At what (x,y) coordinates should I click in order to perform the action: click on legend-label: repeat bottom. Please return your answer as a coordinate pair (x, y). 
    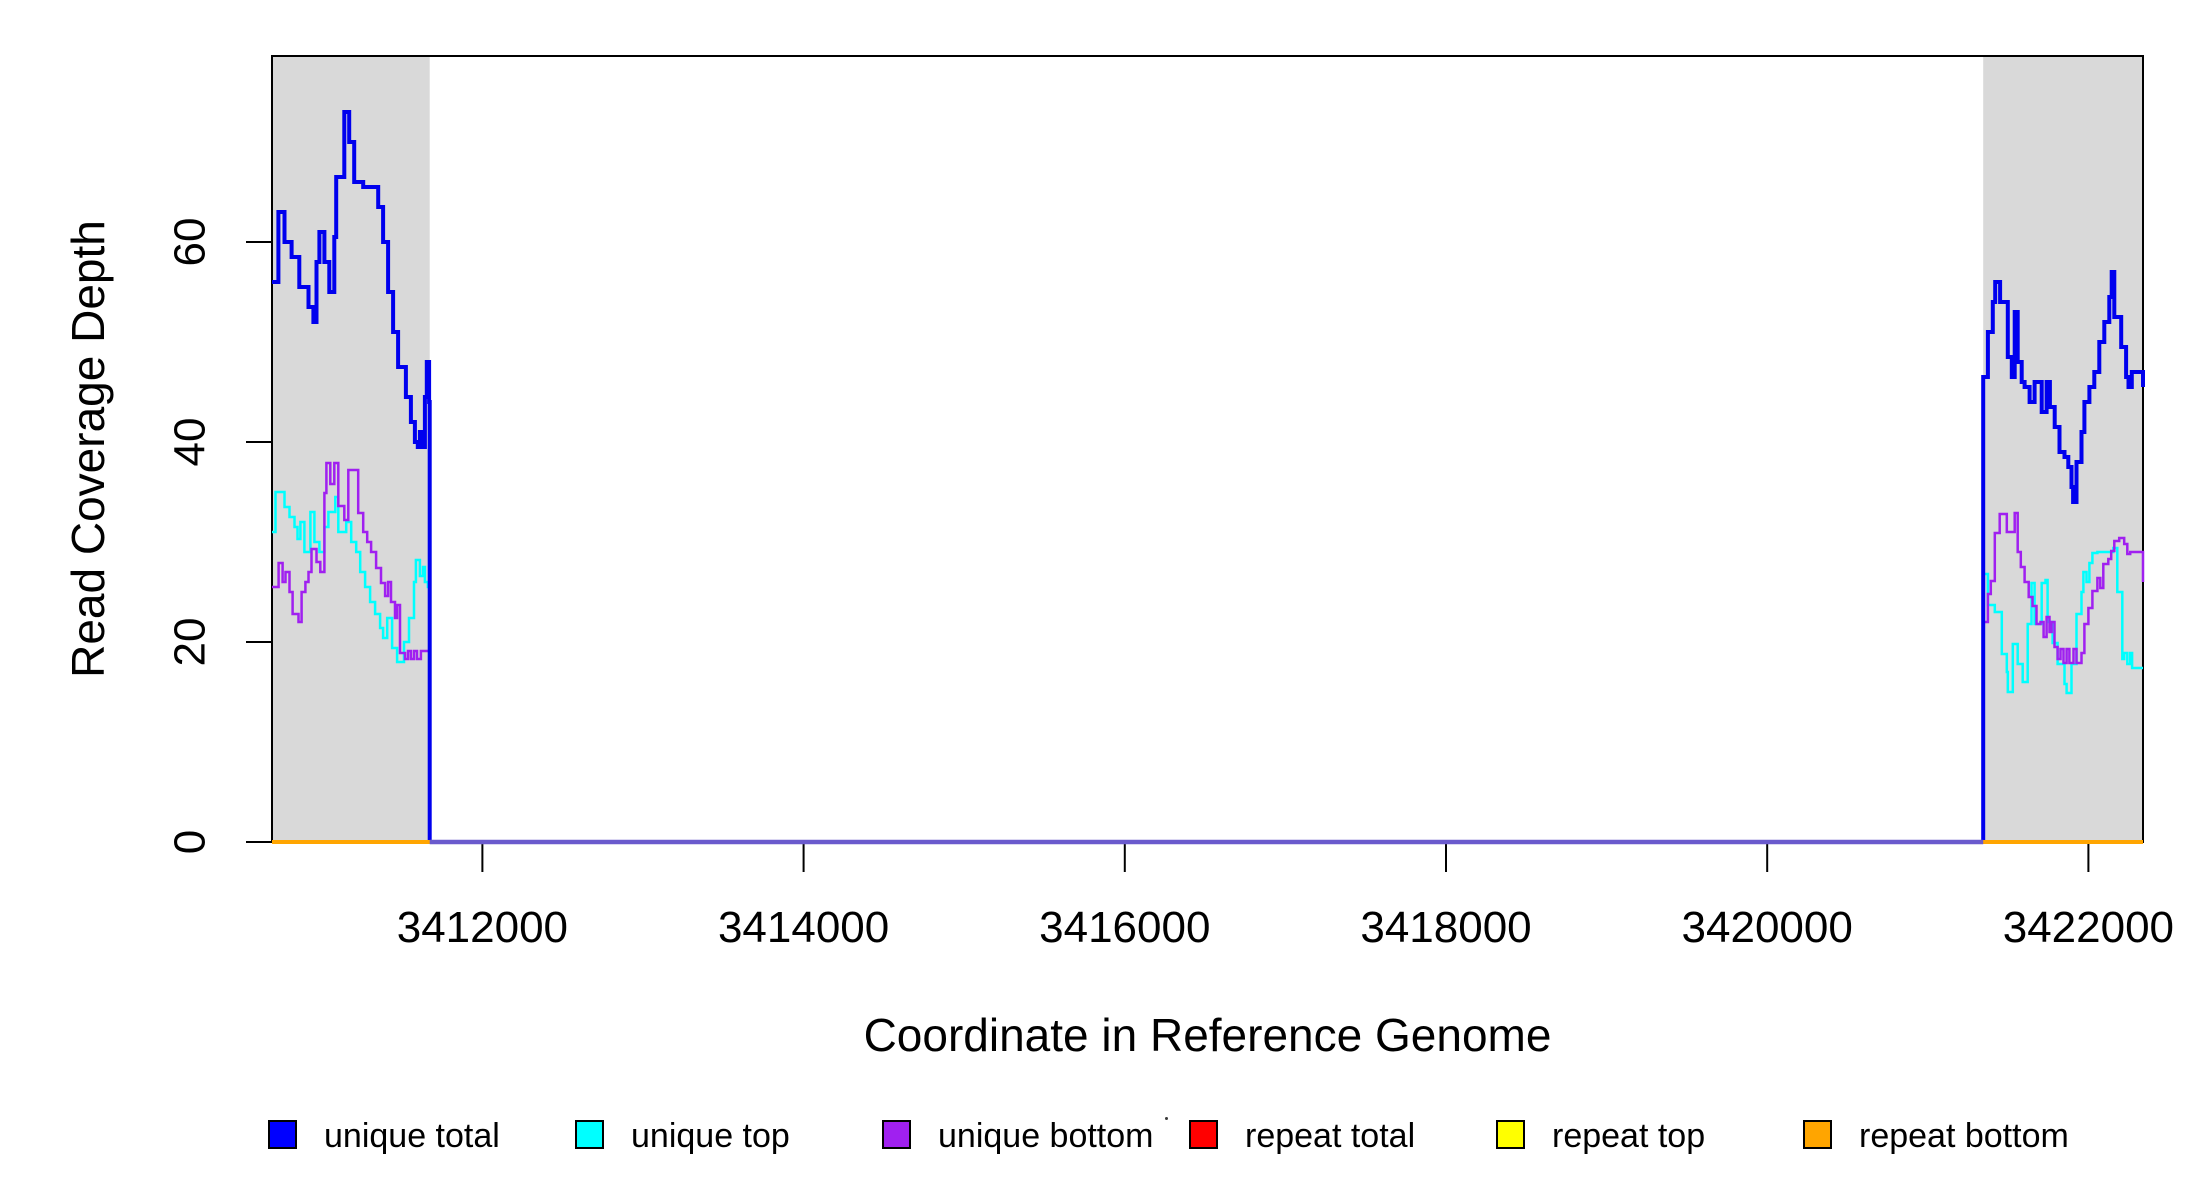
    Looking at the image, I should click on (1964, 1136).